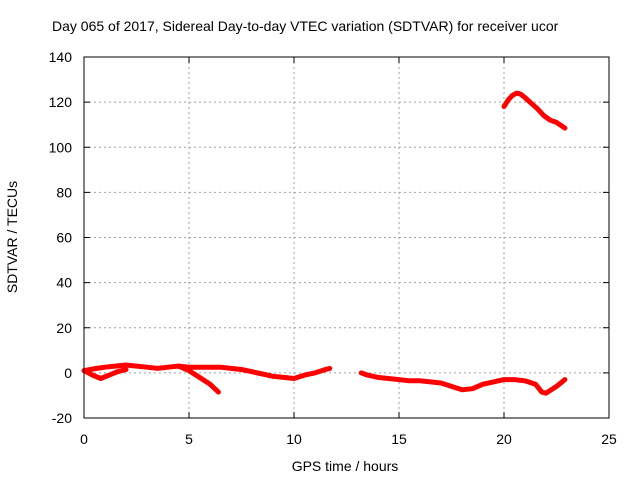 The image size is (640, 480). Describe the element at coordinates (105, 374) in the screenshot. I see `series-segment-1-lower` at that location.